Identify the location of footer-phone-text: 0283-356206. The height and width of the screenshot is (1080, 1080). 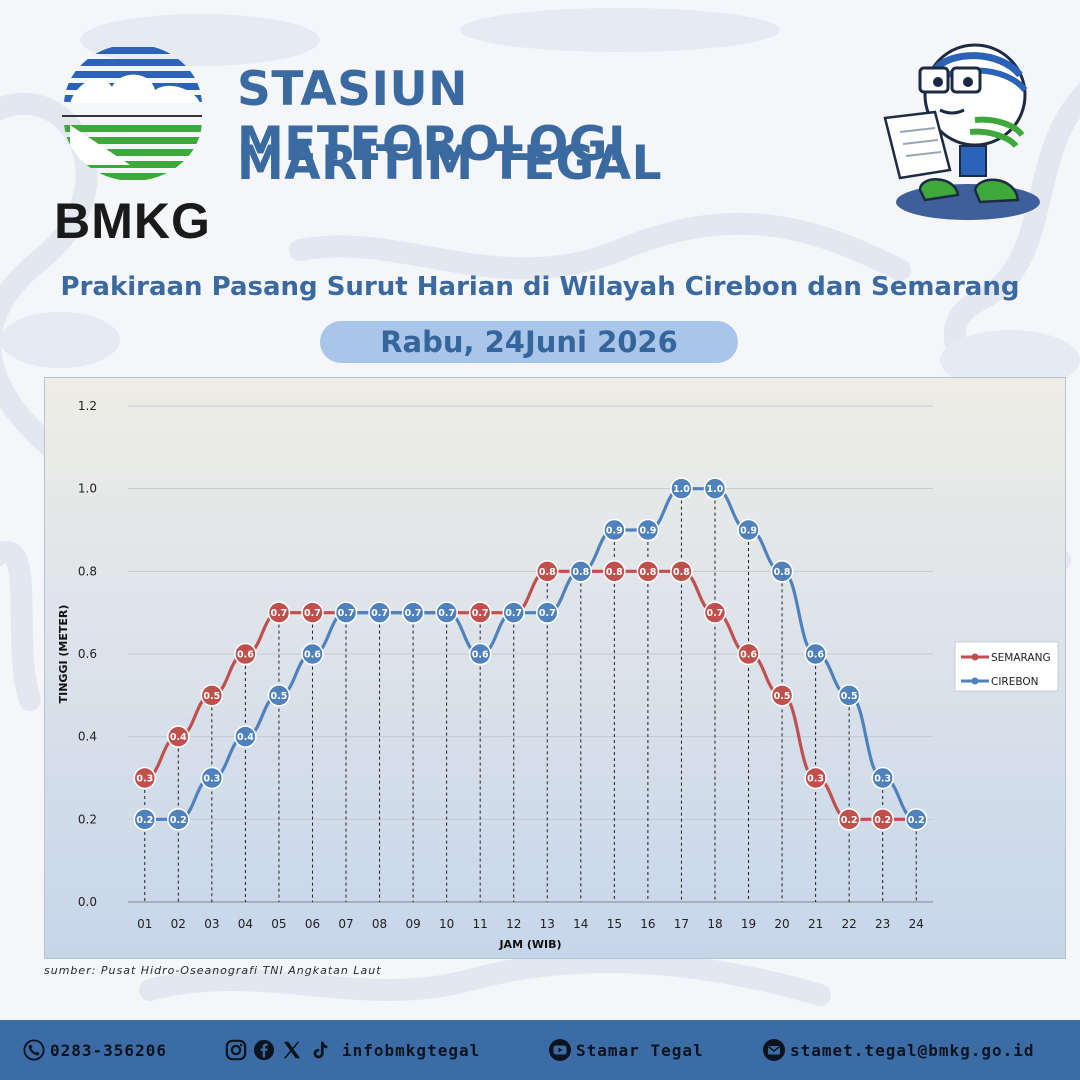
(108, 1050).